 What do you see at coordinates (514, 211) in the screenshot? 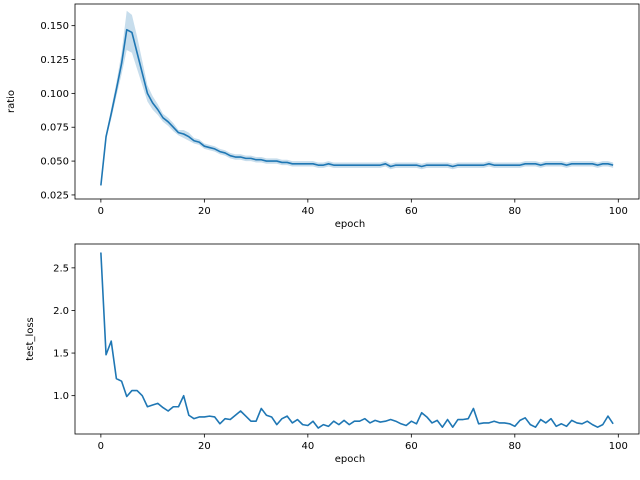
I see `ratio-x-tick-label: 80` at bounding box center [514, 211].